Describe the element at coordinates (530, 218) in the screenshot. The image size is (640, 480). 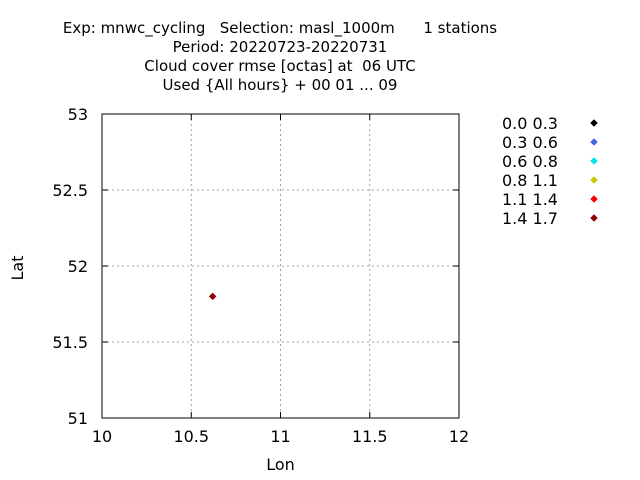
I see `legend-entry-label: 1.4 1.7` at that location.